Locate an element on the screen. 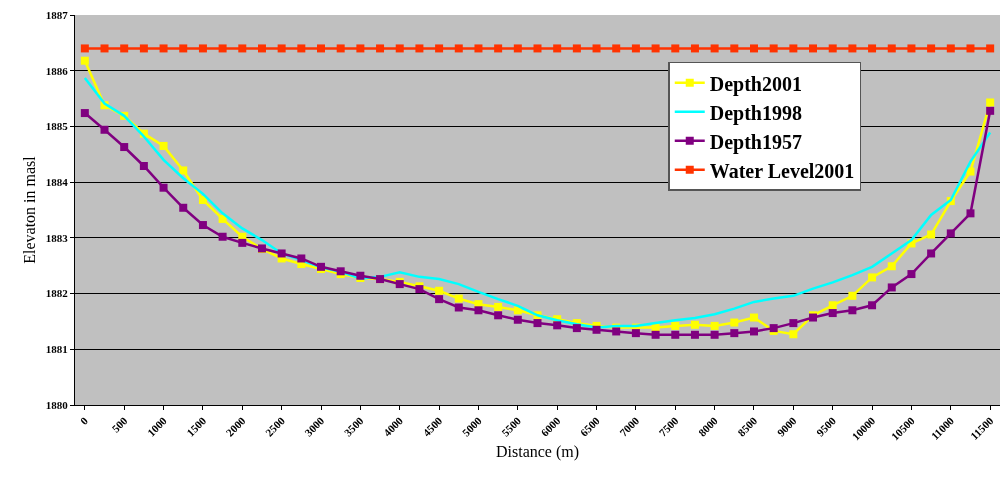 This screenshot has height=480, width=1006. y-tick-label: 1881 is located at coordinates (56, 349).